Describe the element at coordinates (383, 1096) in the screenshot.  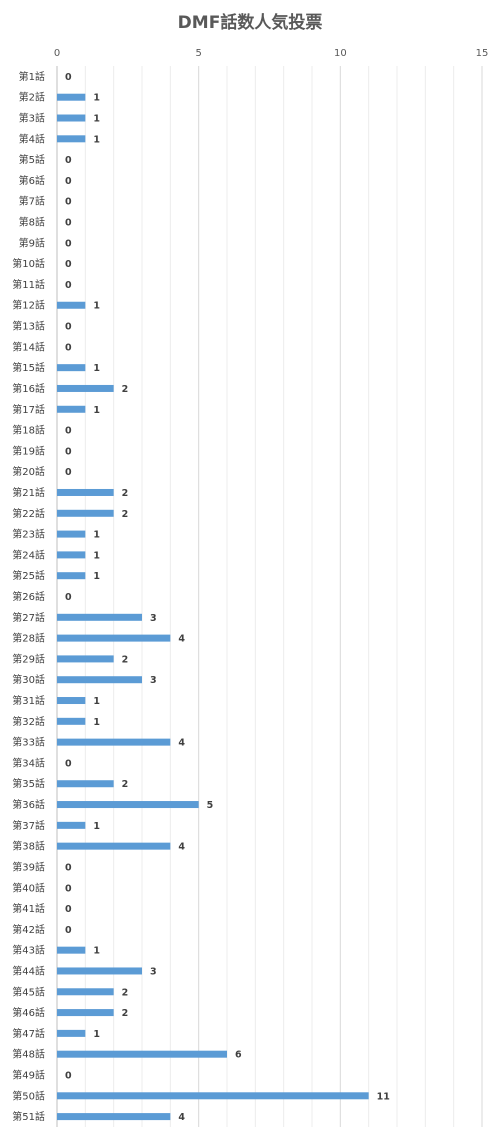
I see `data-label: 11` at that location.